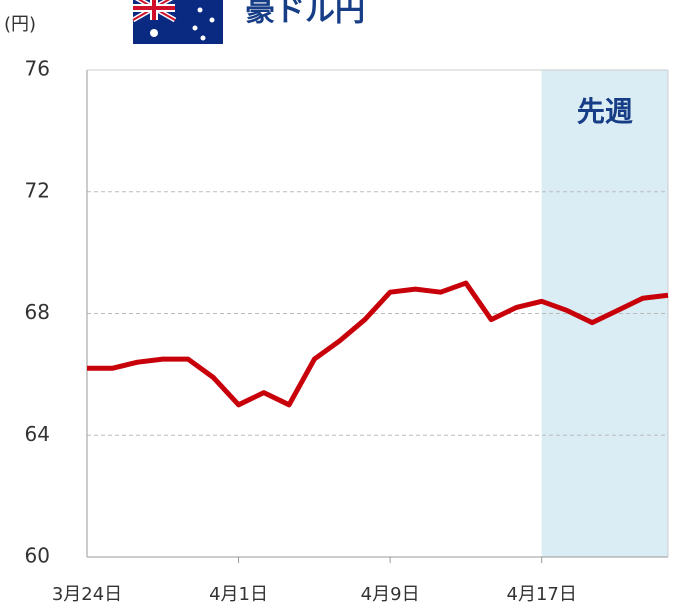 The width and height of the screenshot is (673, 608). I want to click on x-tick-label: 4月1日, so click(238, 594).